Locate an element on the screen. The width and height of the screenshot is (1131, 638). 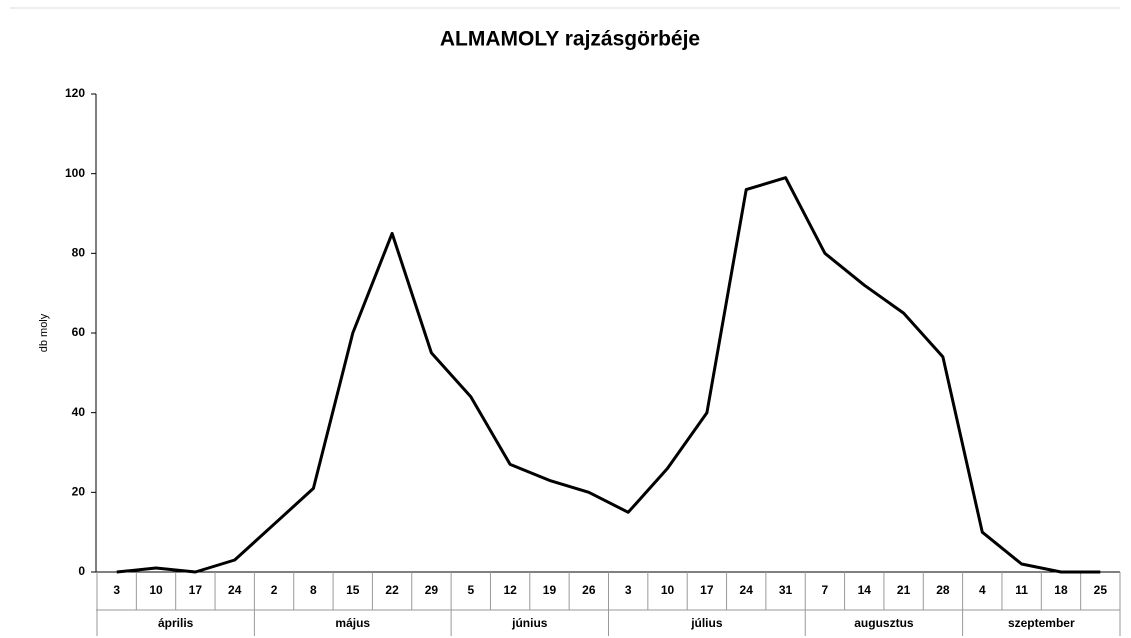
x-tick-label: 19 is located at coordinates (550, 590).